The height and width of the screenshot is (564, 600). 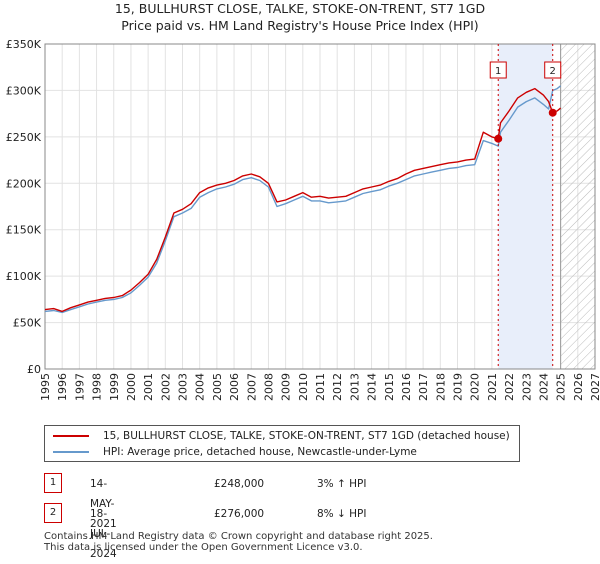 What do you see at coordinates (148, 387) in the screenshot?
I see `x-tick-label: 2001` at bounding box center [148, 387].